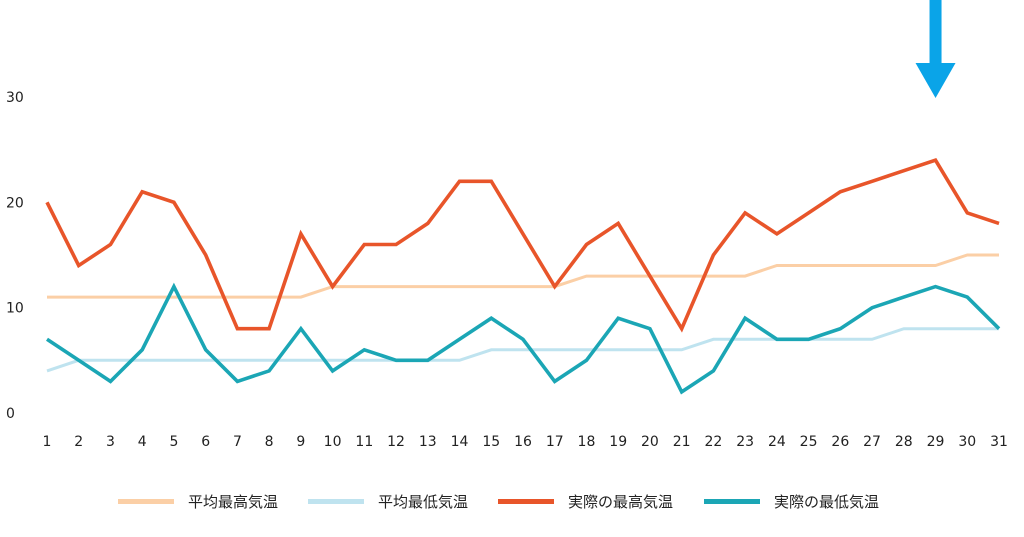 This screenshot has height=537, width=1024. What do you see at coordinates (15, 203) in the screenshot?
I see `y-tick-label: 20` at bounding box center [15, 203].